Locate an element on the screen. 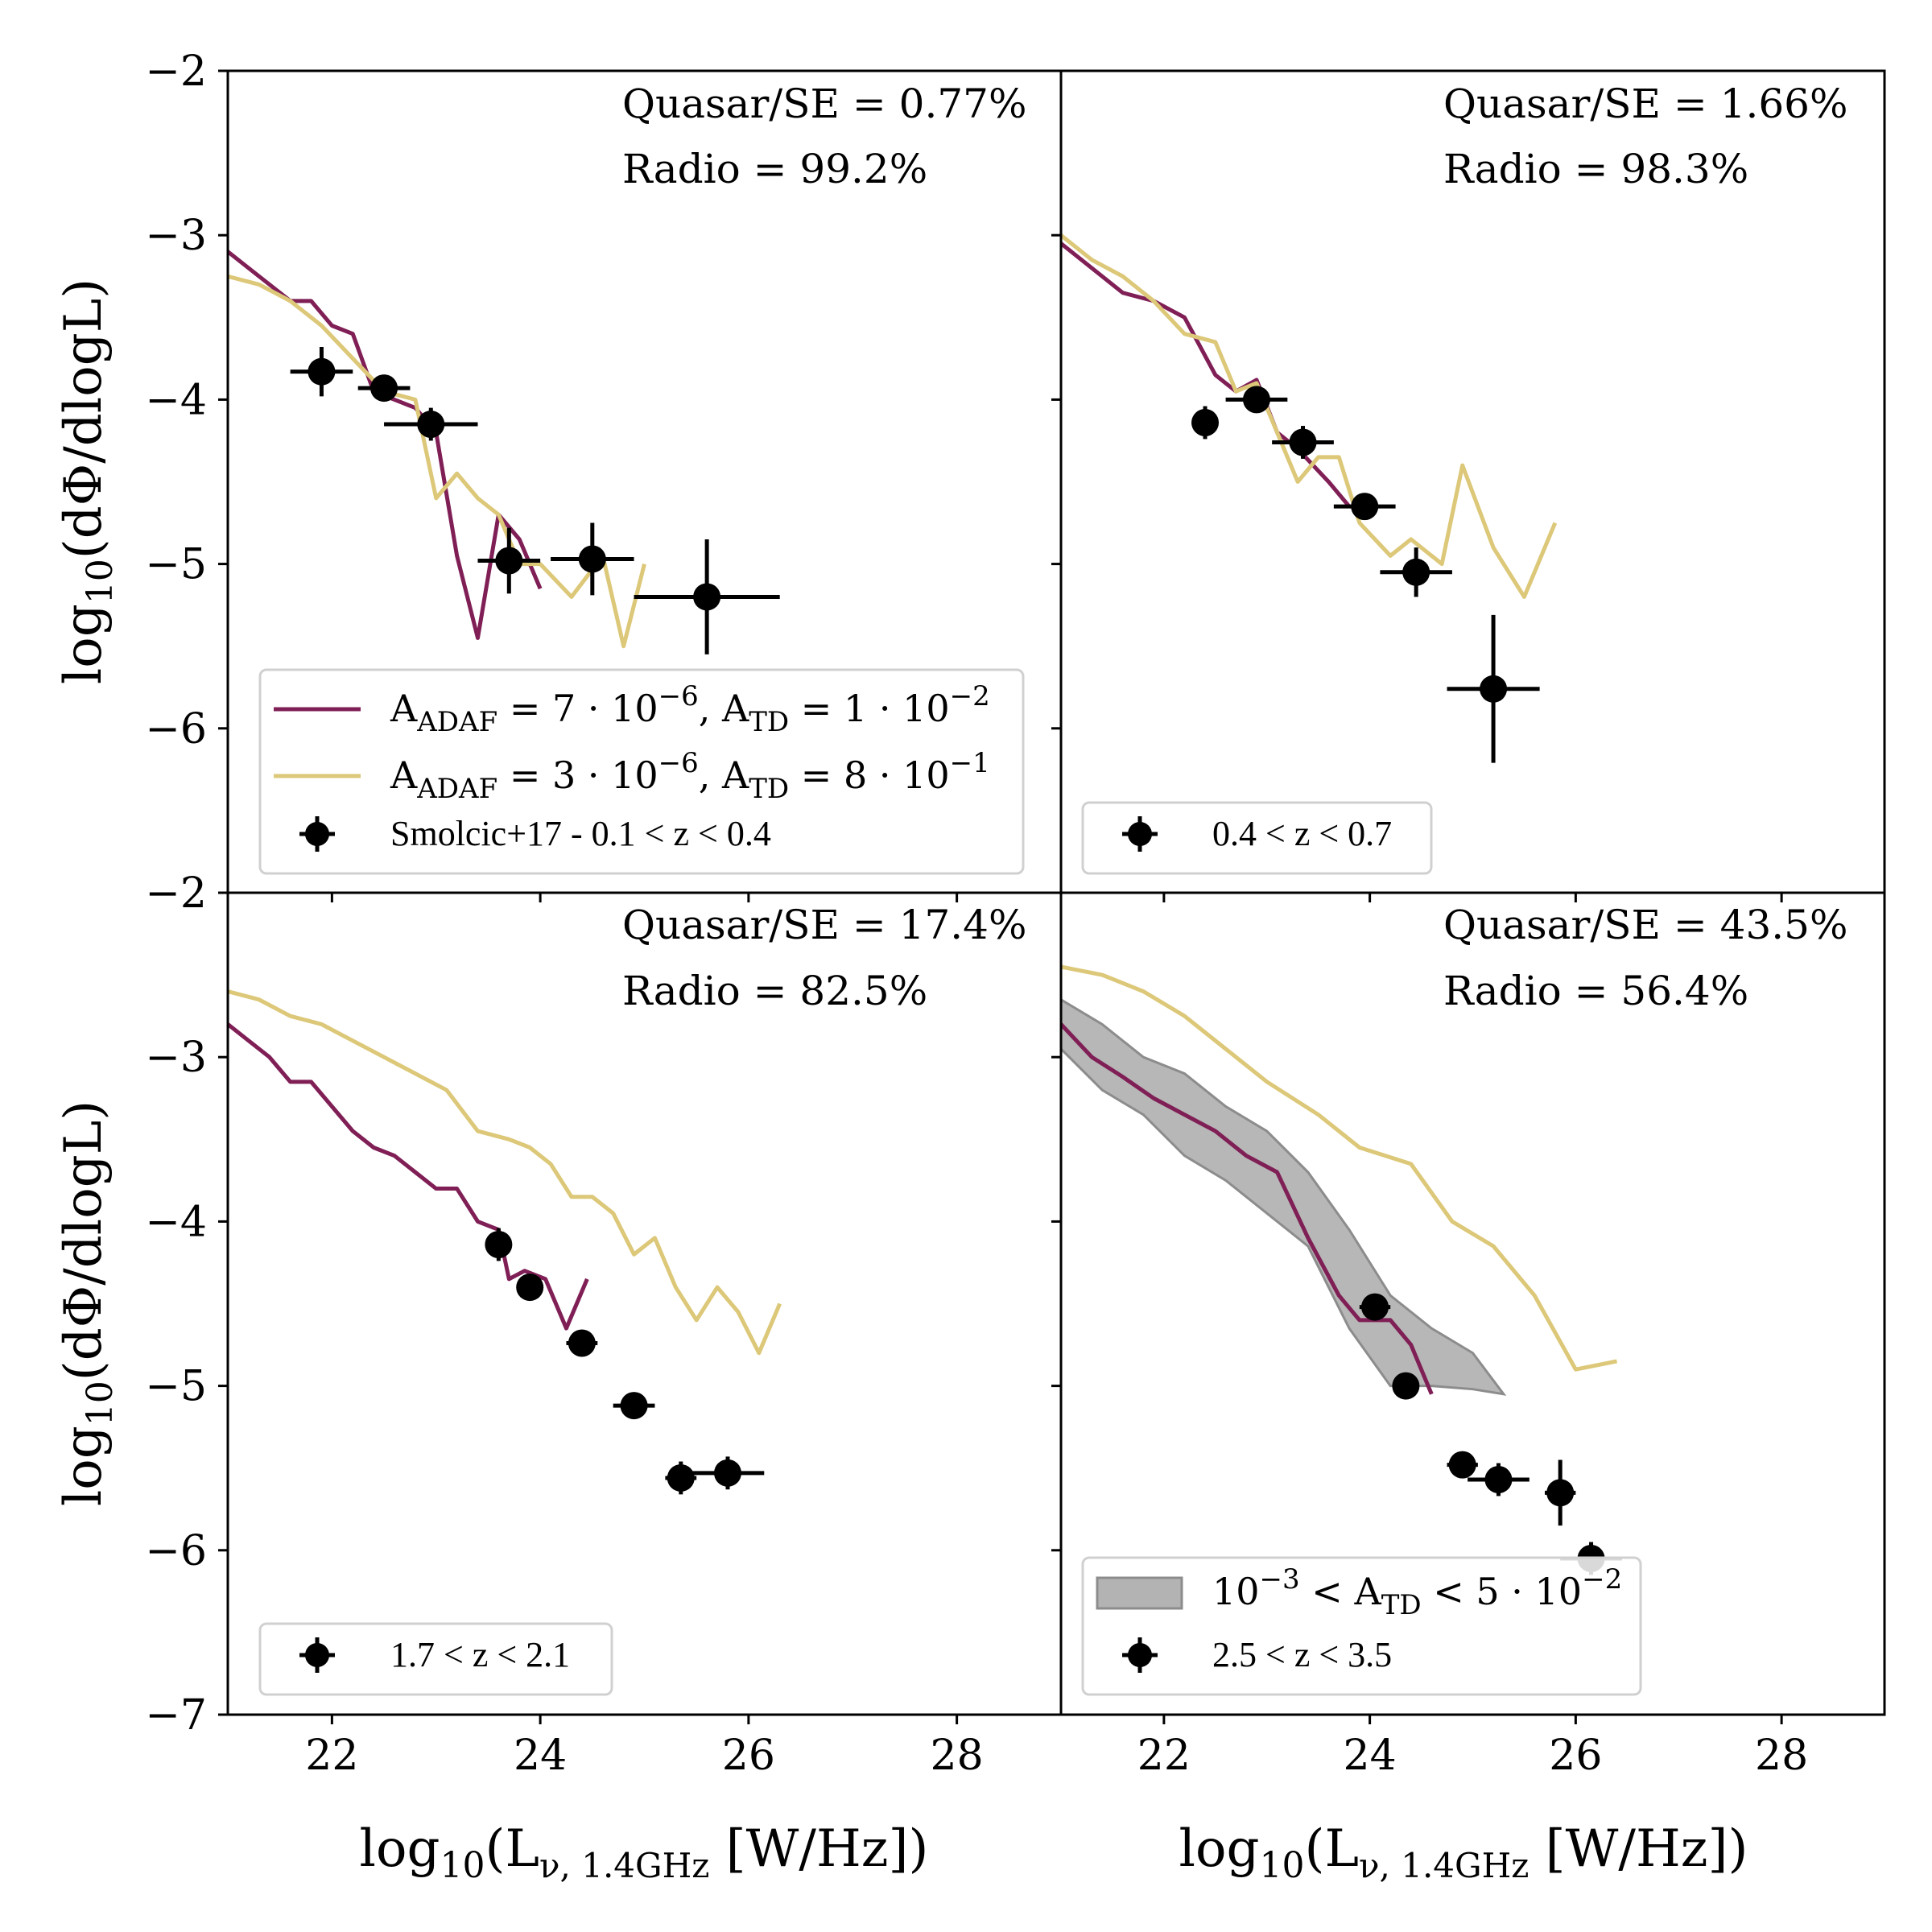  y-axis-title-bottom: log10(dΦ/dlogL) is located at coordinates (87, 1303).